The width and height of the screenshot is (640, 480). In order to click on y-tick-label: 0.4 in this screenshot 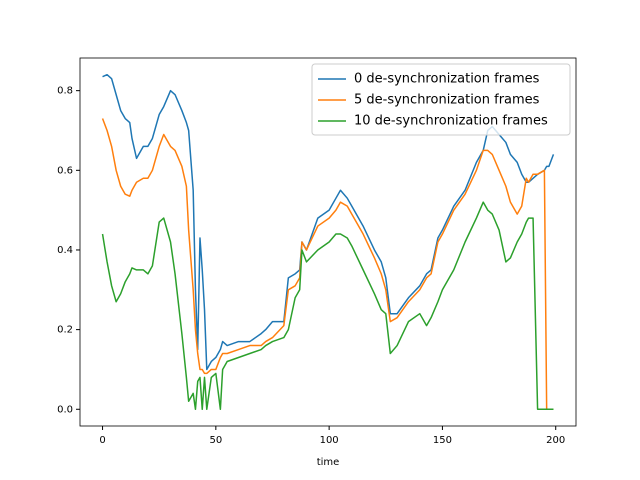, I will do `click(65, 250)`.